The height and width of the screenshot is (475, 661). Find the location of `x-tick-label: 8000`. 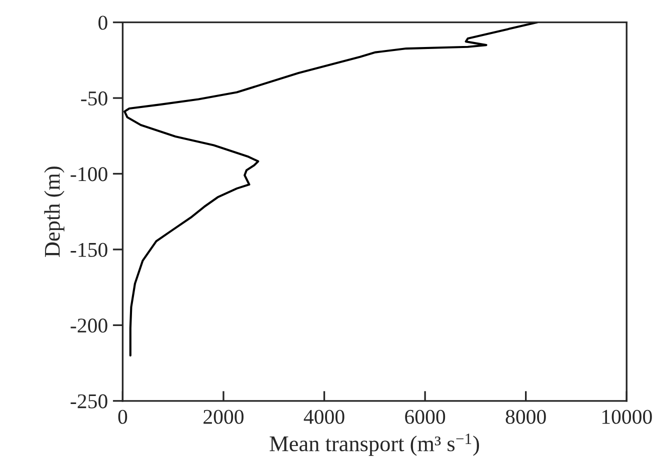

x-tick-label: 8000 is located at coordinates (526, 417).